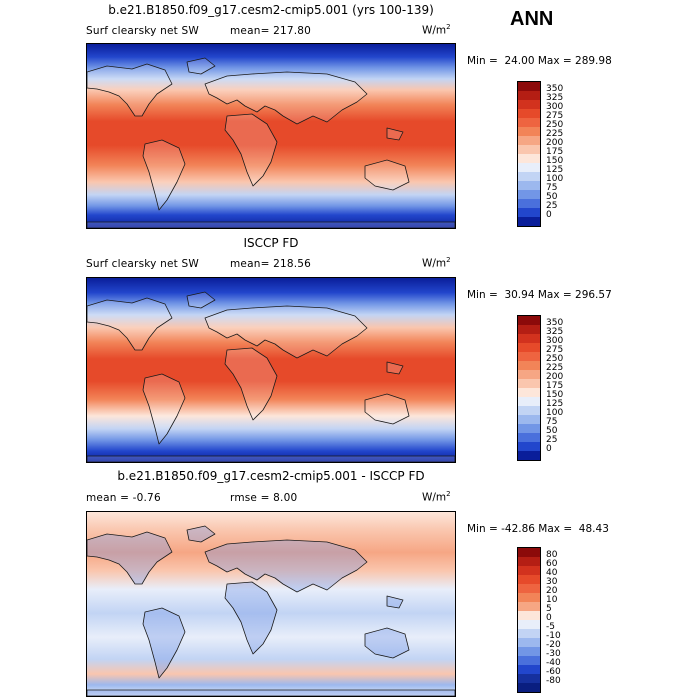 This screenshot has height=700, width=700. I want to click on panel-3-units: W/m2, so click(436, 497).